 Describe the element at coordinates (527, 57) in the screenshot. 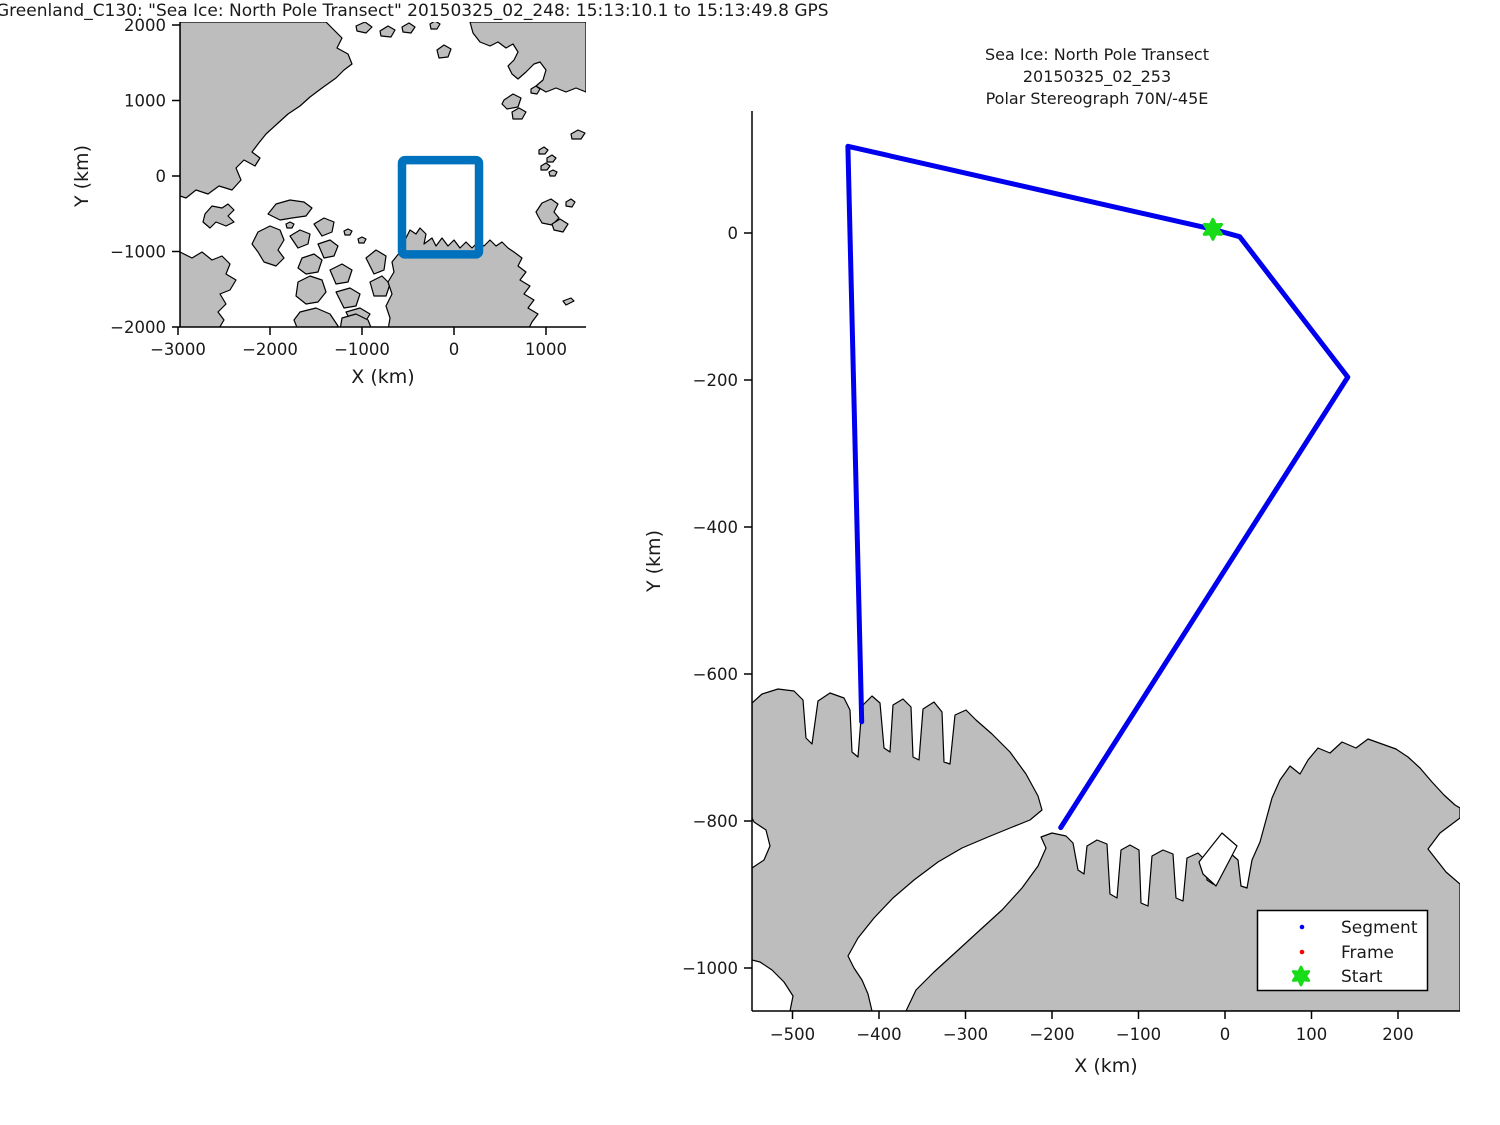

I see `landmass-top-right` at that location.